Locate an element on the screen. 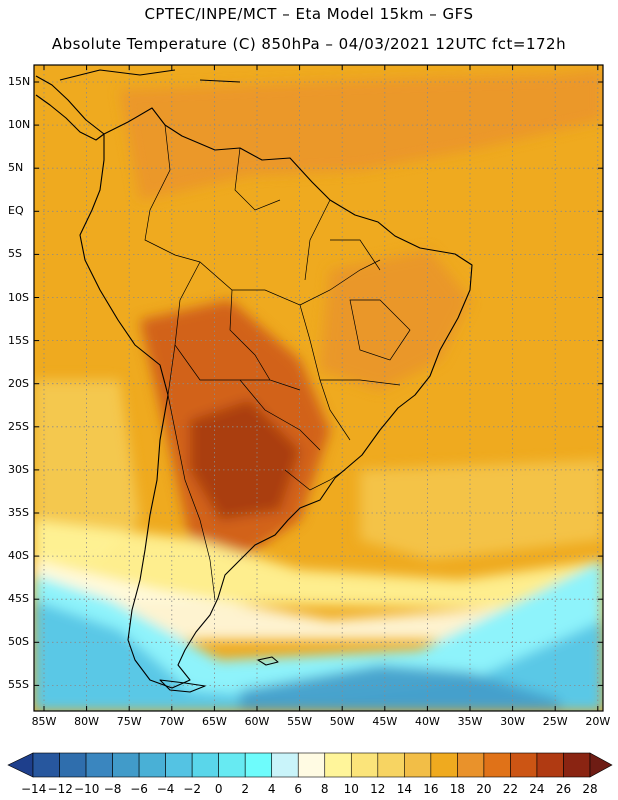 The image size is (618, 800). caribbean-coast is located at coordinates (150, 76).